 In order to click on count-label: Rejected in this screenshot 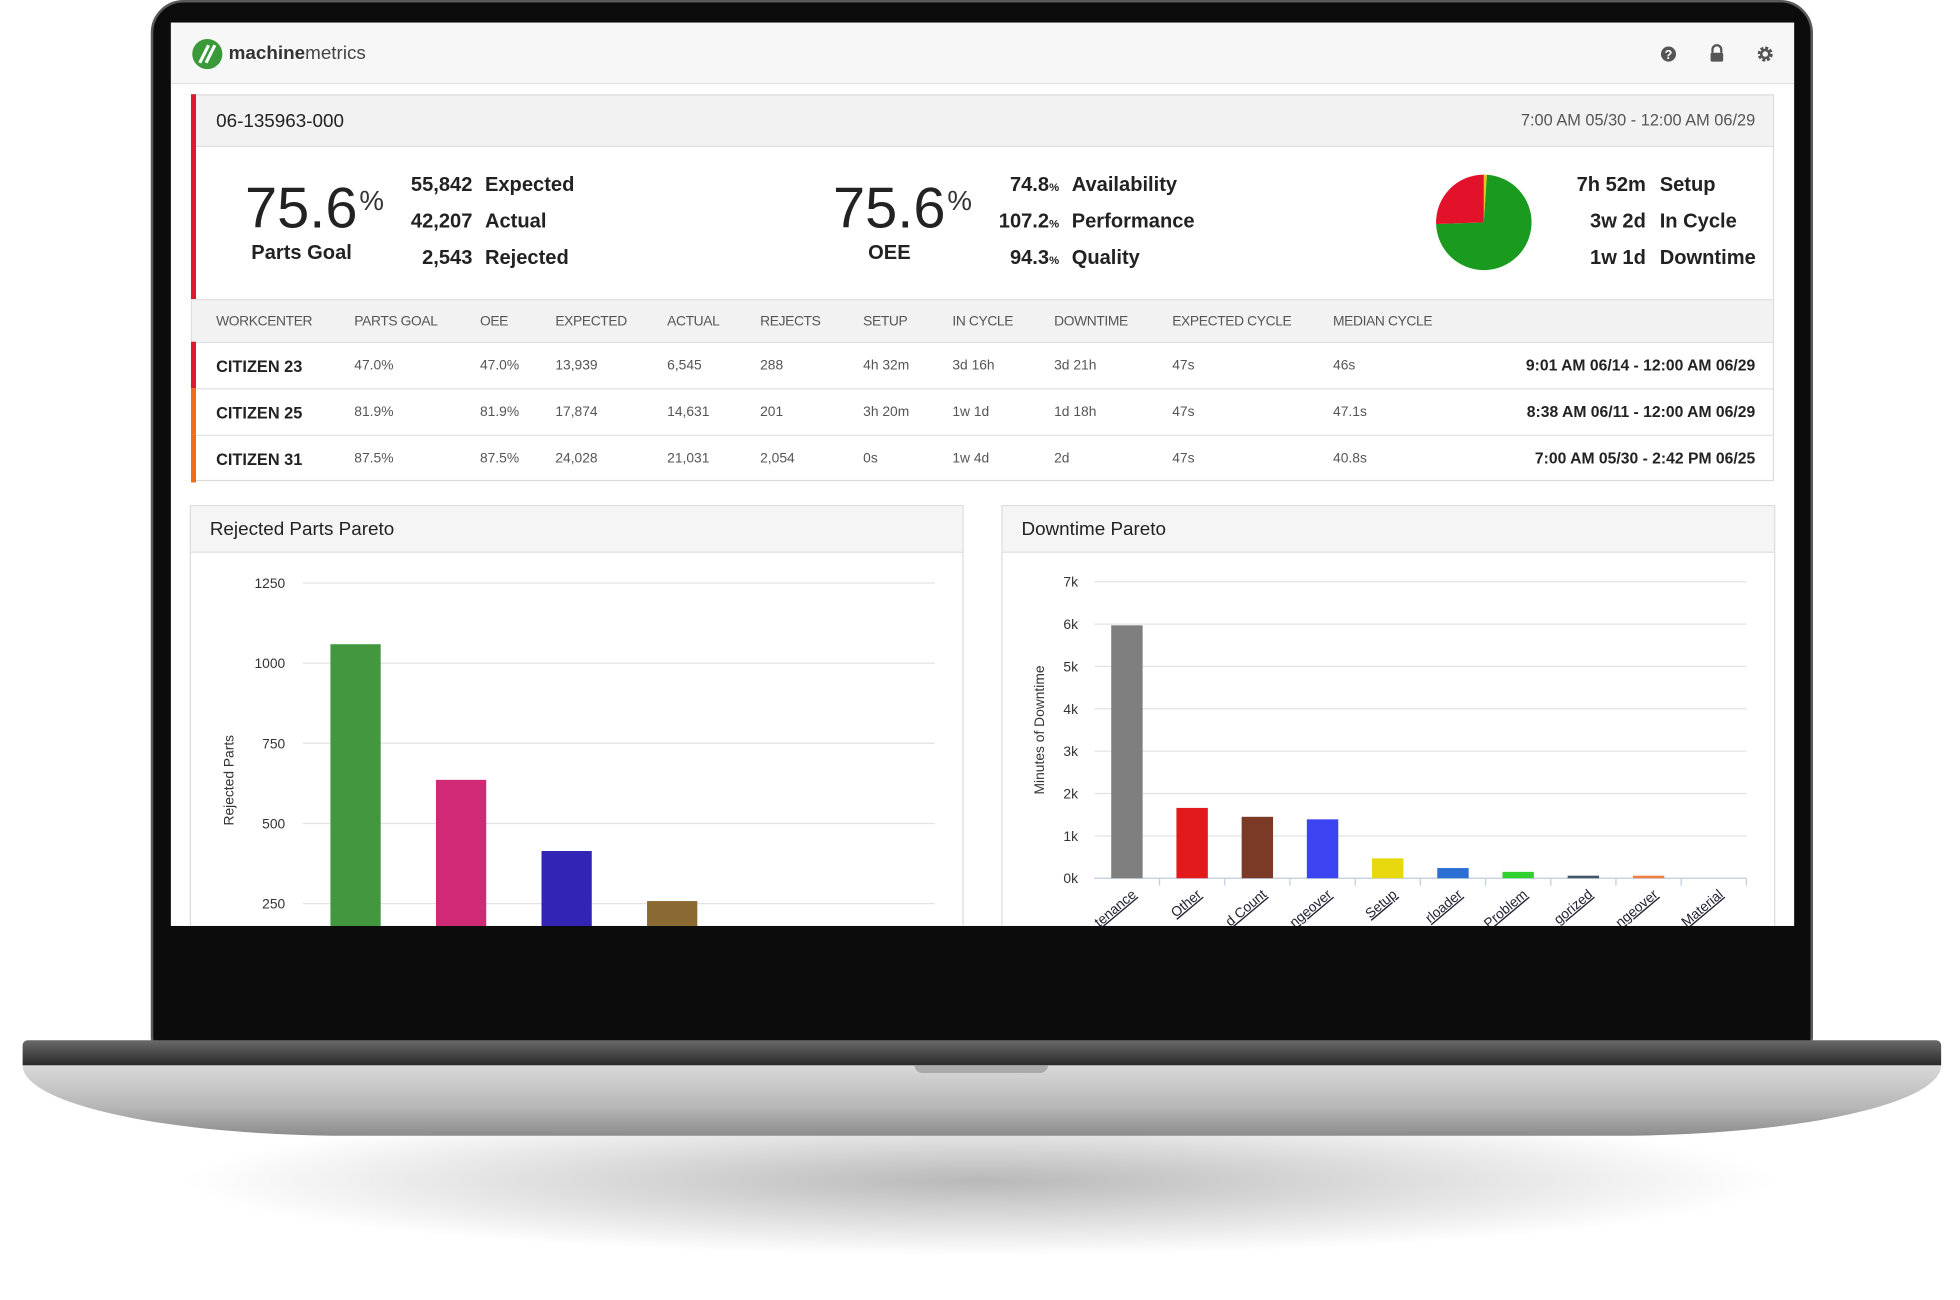, I will do `click(526, 258)`.